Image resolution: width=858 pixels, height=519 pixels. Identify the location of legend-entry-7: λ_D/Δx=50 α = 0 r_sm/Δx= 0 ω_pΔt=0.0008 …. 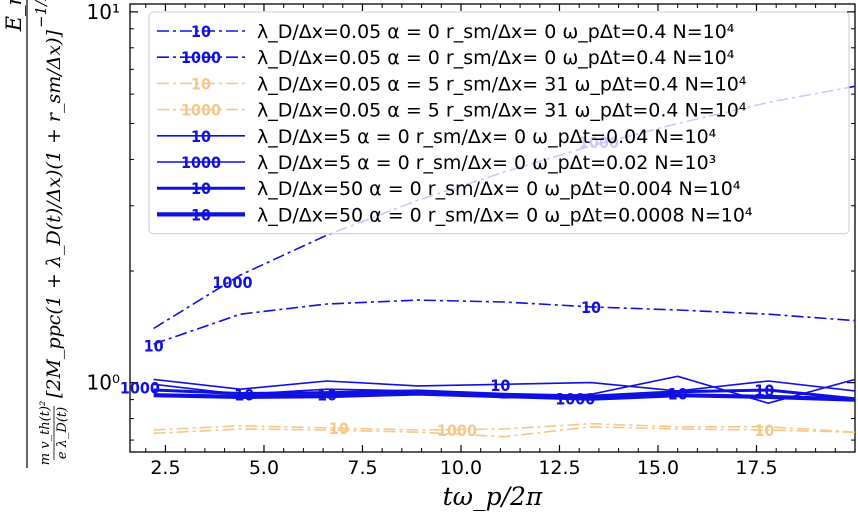
(505, 215).